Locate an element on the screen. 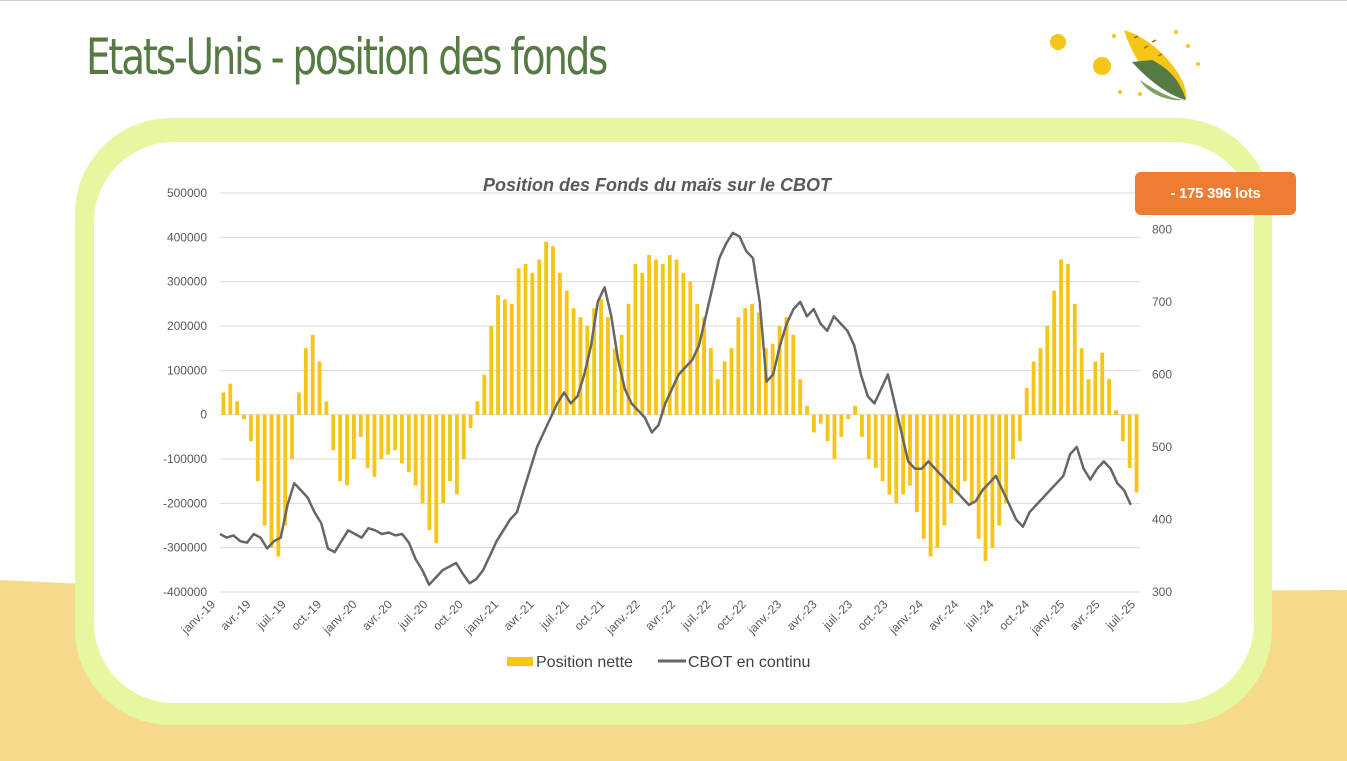 The image size is (1347, 761). x-tick-label: oct.-22 is located at coordinates (731, 615).